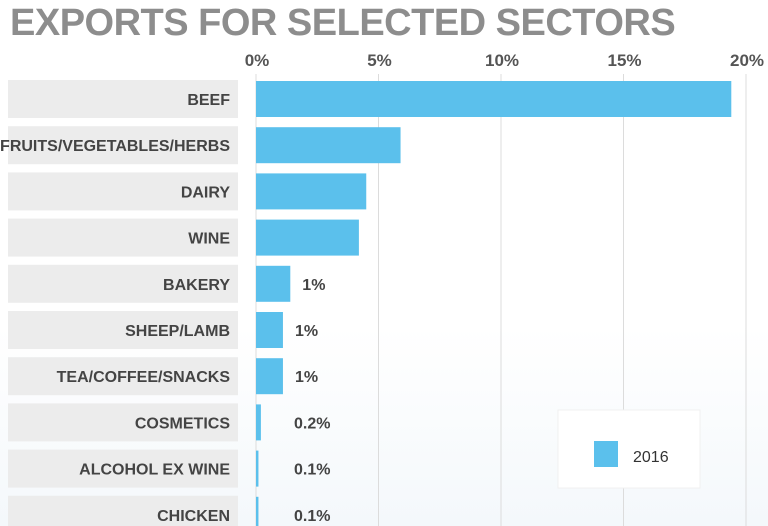  What do you see at coordinates (651, 457) in the screenshot?
I see `legend-label: 2016` at bounding box center [651, 457].